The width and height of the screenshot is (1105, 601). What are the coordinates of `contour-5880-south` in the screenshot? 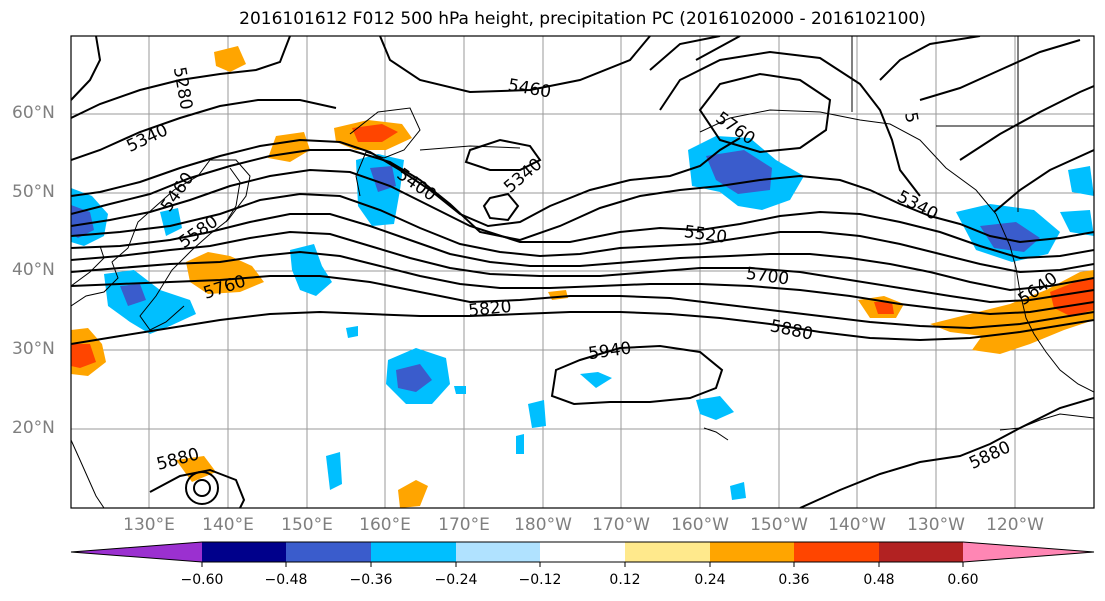 It's located at (946, 452).